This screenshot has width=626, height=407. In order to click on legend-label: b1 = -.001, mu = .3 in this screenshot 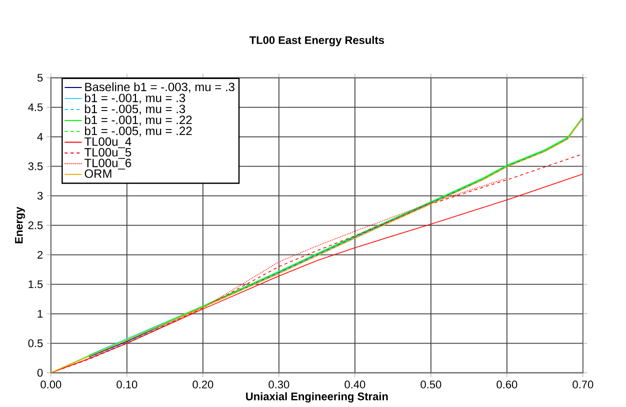, I will do `click(135, 98)`.